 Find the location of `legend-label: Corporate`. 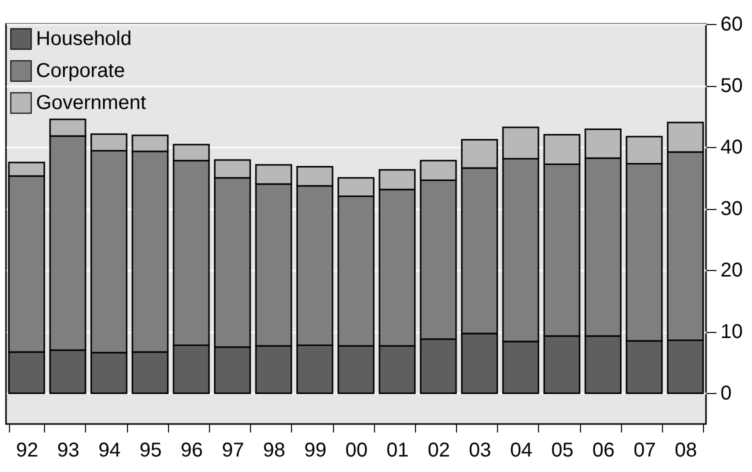

legend-label: Corporate is located at coordinates (80, 71).